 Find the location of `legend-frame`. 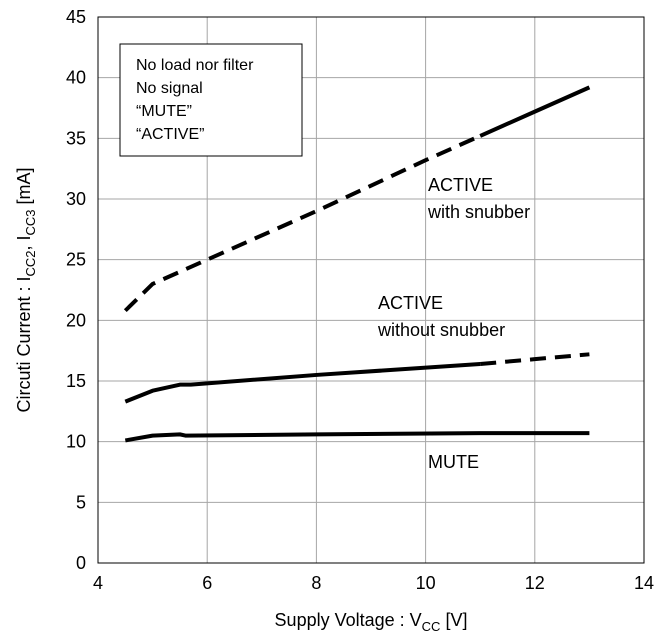

legend-frame is located at coordinates (211, 100).